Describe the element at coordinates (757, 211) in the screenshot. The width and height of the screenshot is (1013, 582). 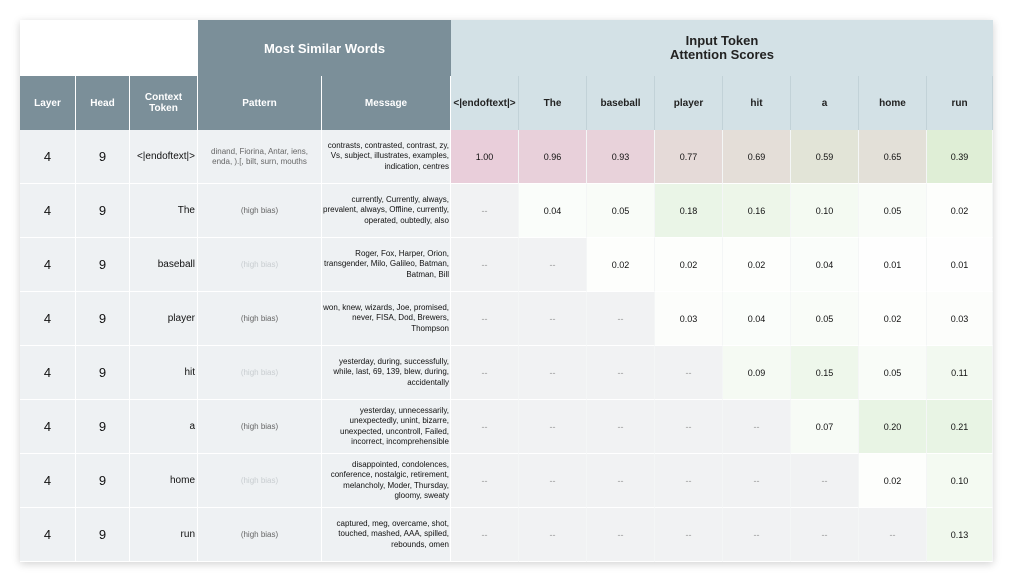
I see `attention-score-cell: 0.16` at that location.